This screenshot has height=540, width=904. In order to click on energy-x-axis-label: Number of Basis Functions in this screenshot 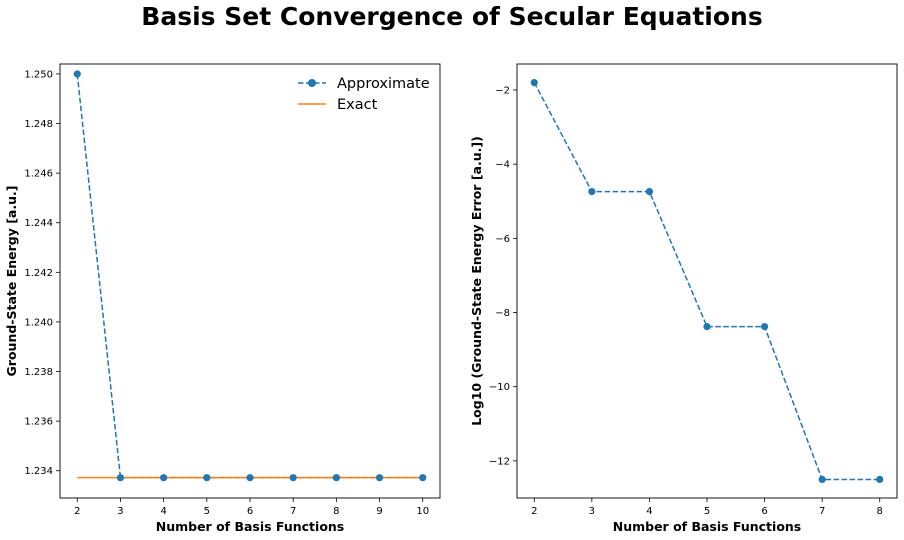, I will do `click(250, 526)`.